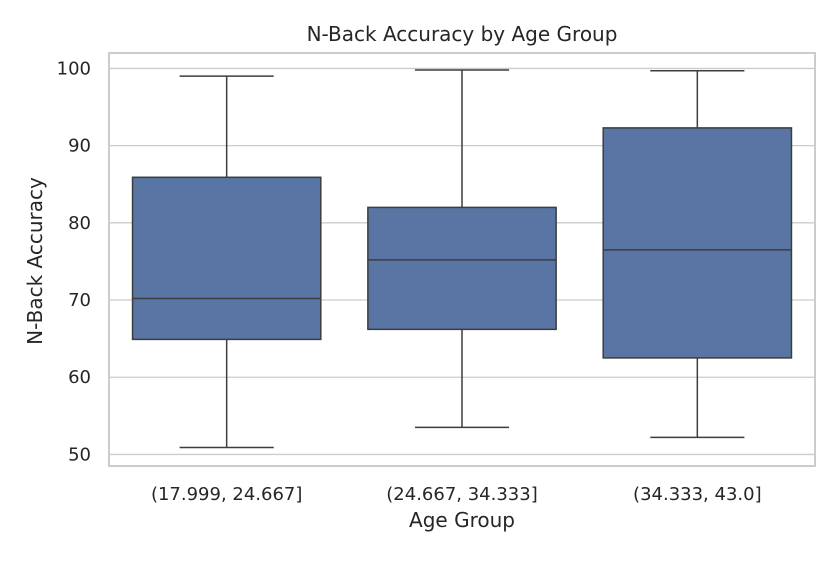 Image resolution: width=840 pixels, height=564 pixels. I want to click on x-tick-label-3: (34.333, 43.0], so click(697, 494).